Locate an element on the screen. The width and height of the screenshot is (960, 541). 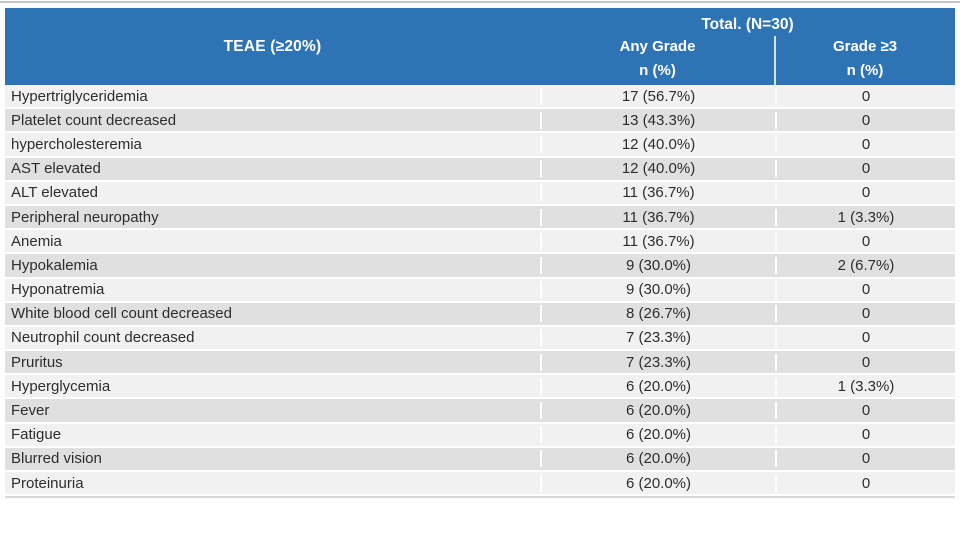
teae-cell: Neutrophil count decreased is located at coordinates (103, 338).